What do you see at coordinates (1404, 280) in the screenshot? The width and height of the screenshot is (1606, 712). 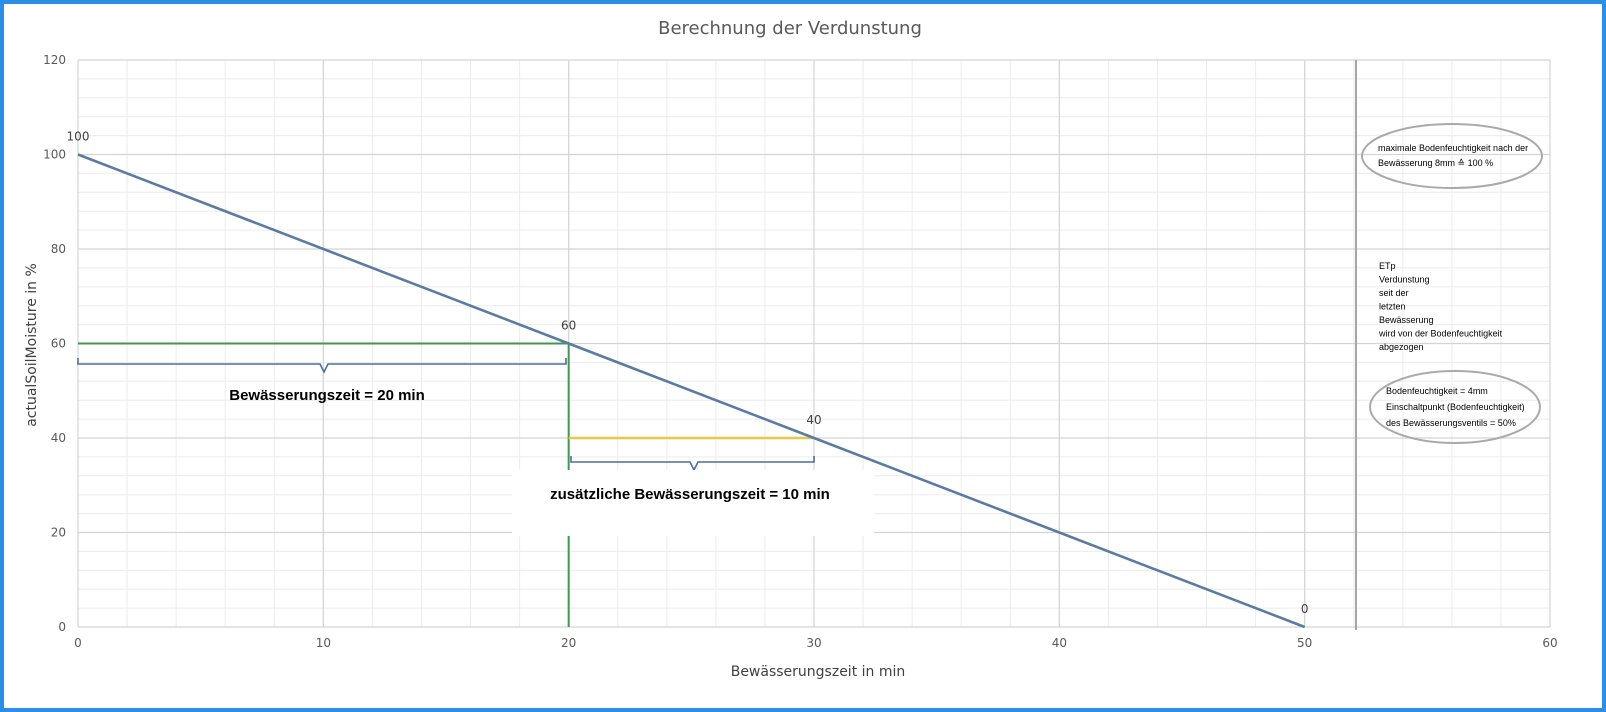 I see `etp-note-line: Verdunstung` at bounding box center [1404, 280].